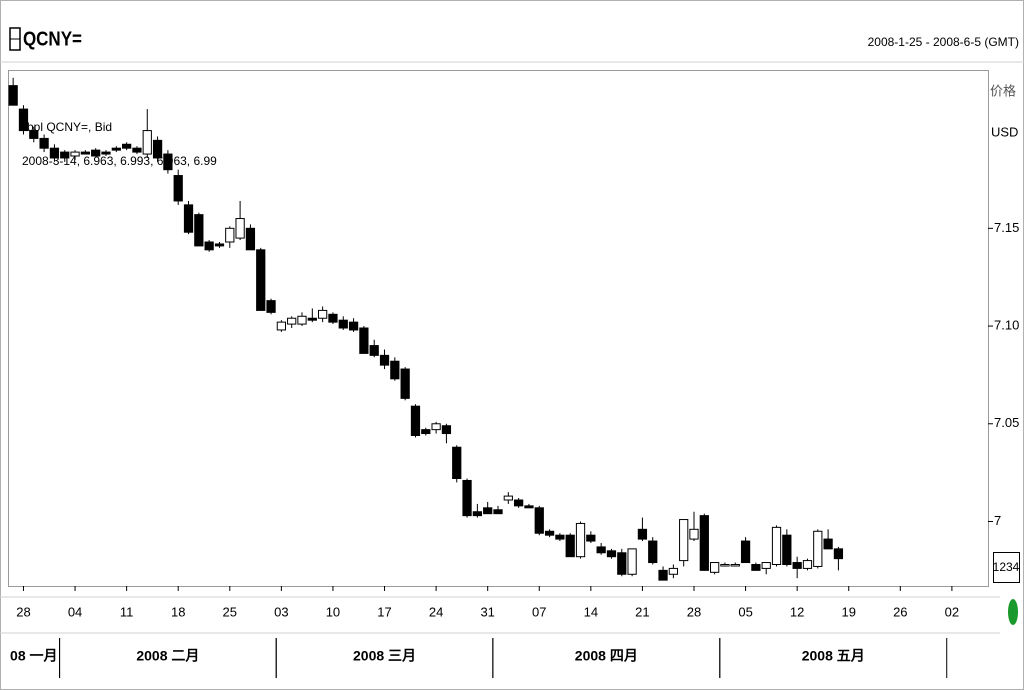 This screenshot has height=690, width=1024. What do you see at coordinates (1003, 90) in the screenshot?
I see `y-axis-label: 价格` at bounding box center [1003, 90].